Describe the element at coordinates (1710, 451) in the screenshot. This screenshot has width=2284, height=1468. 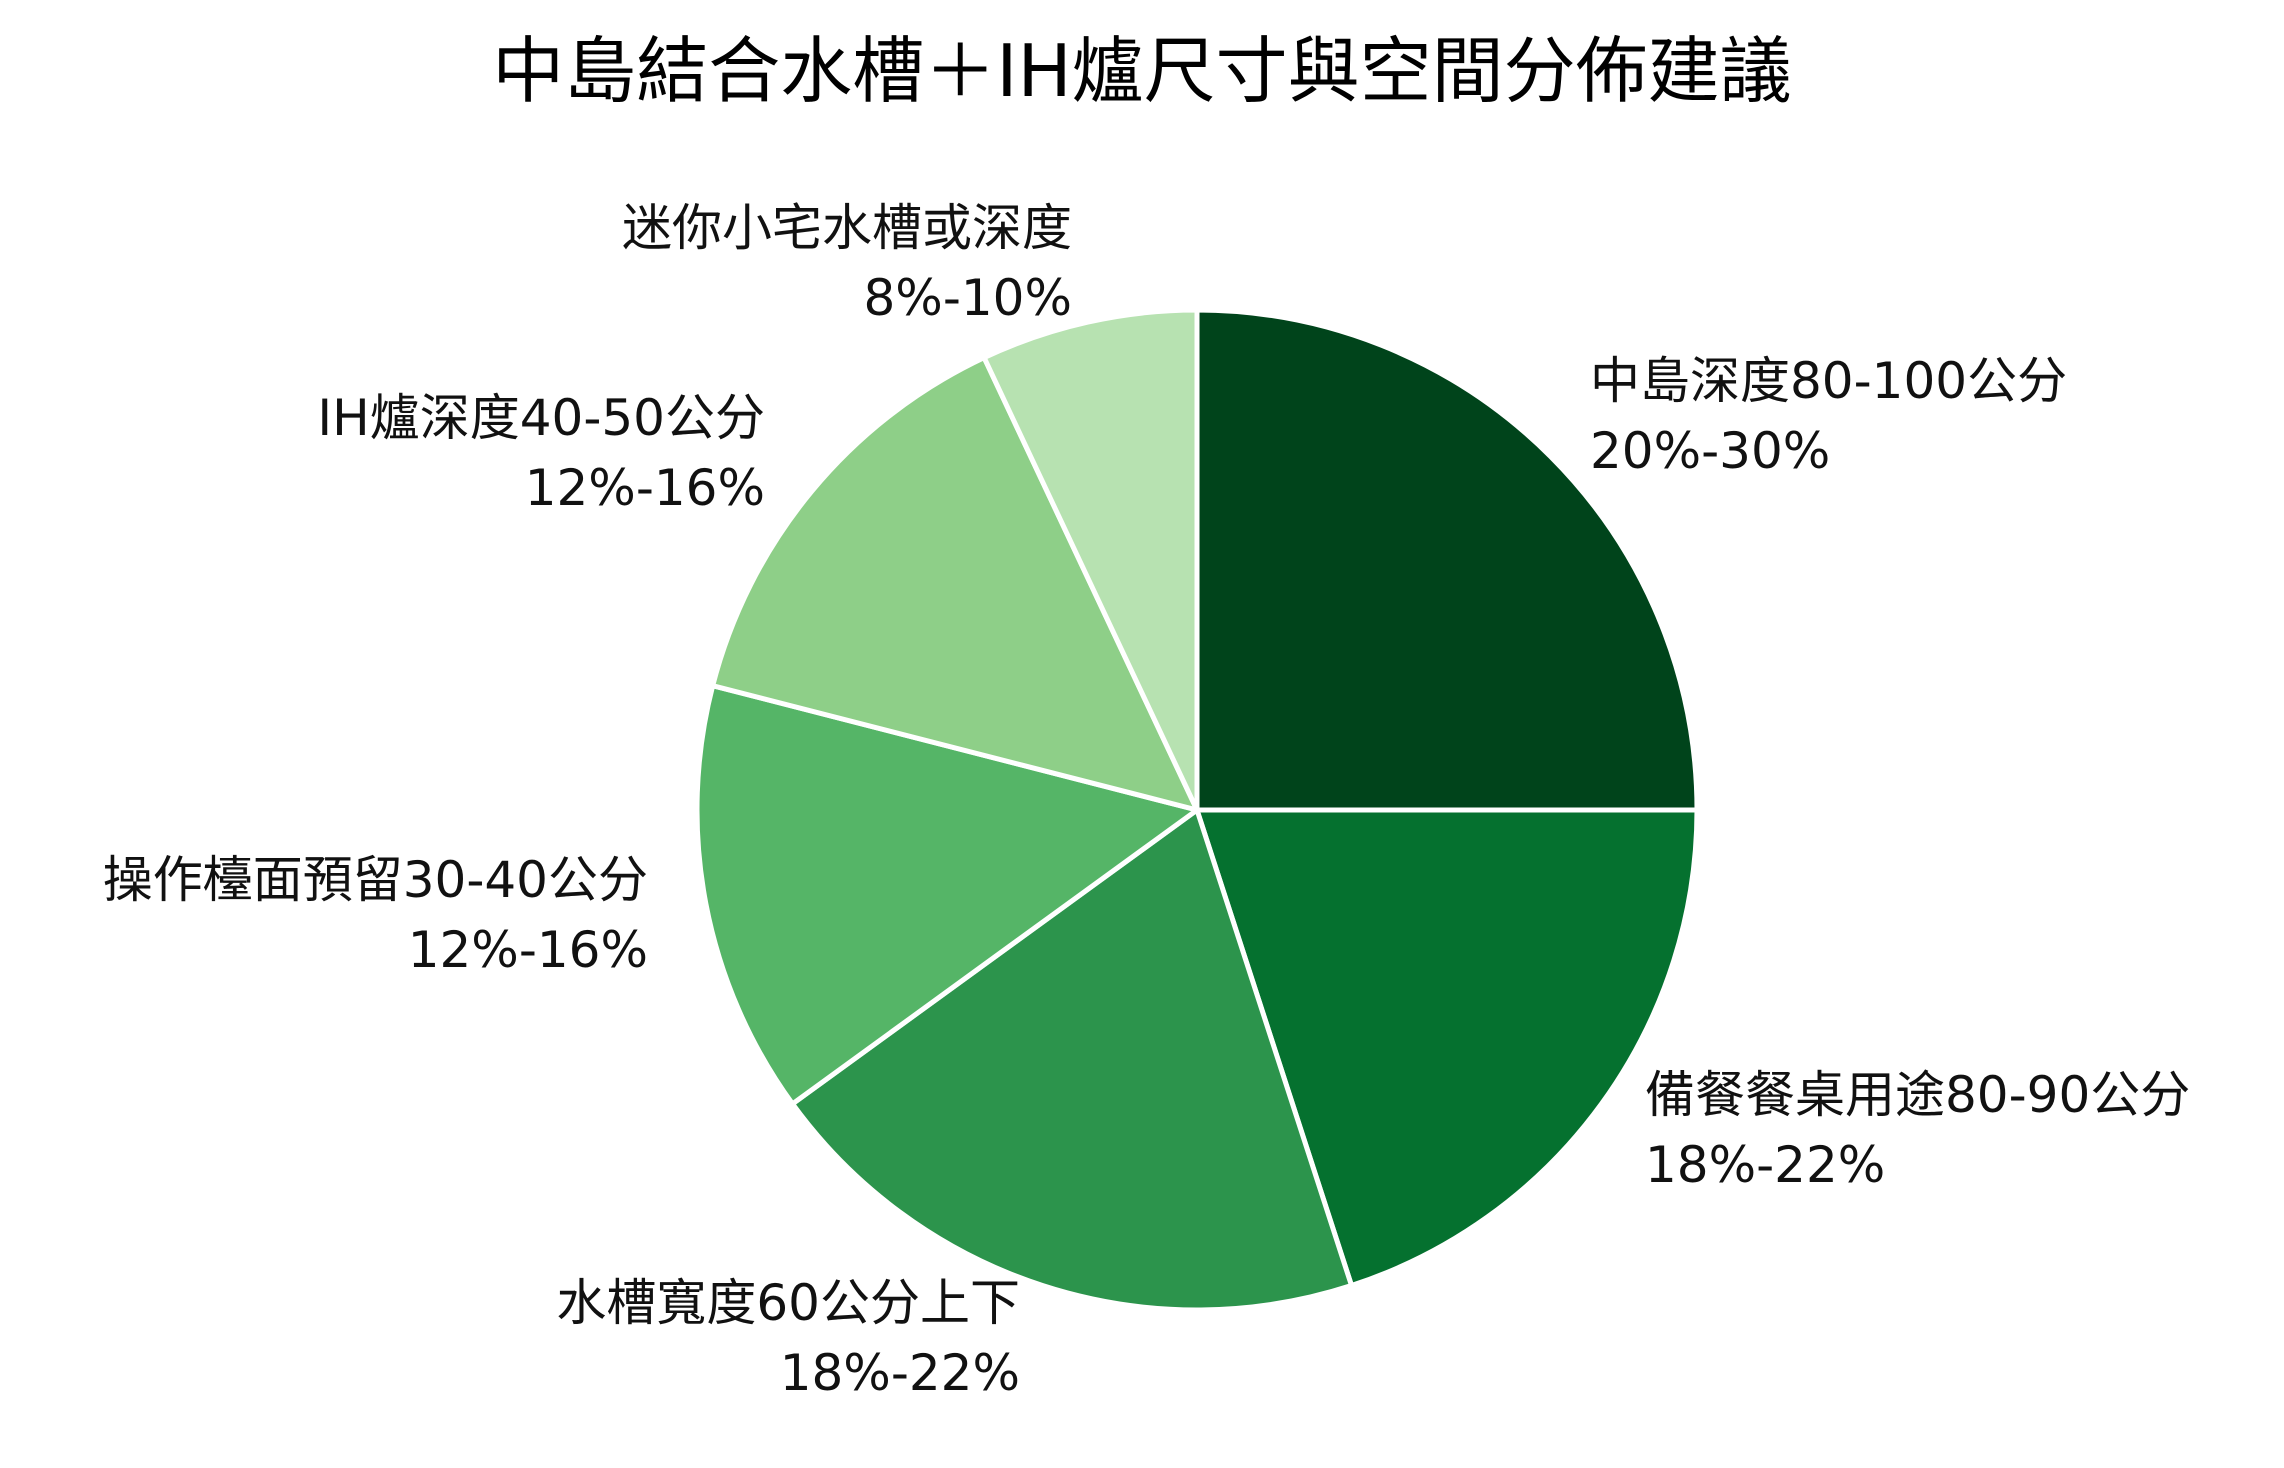
I see `slice-label-value: 20%-30%` at that location.